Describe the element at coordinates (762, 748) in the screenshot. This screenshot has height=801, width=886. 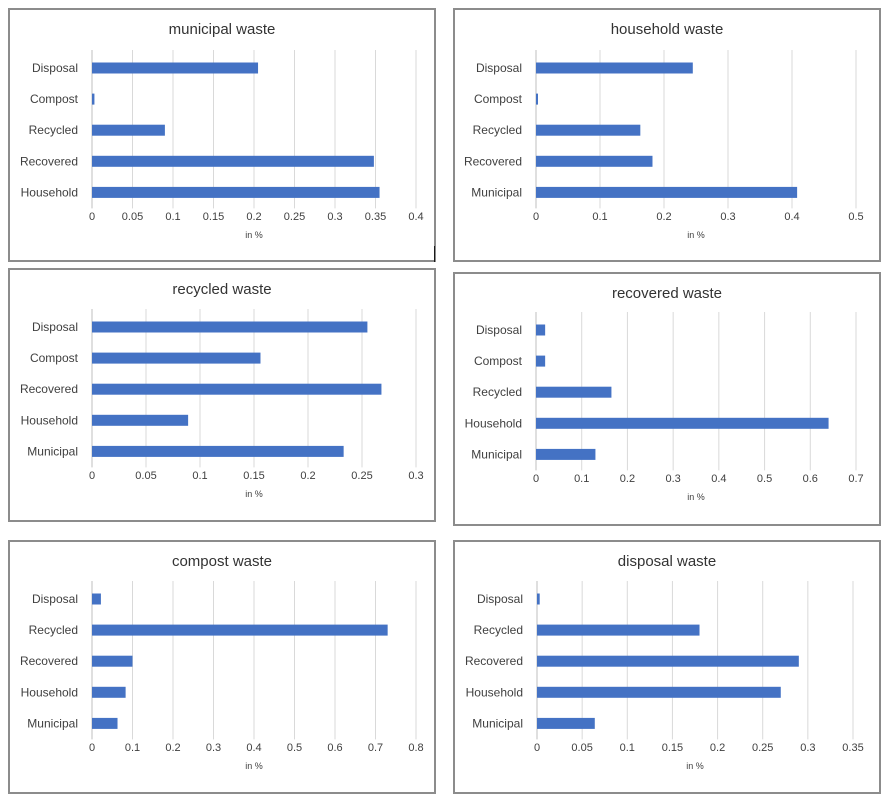
I see `x-tick-label: 0.25` at that location.